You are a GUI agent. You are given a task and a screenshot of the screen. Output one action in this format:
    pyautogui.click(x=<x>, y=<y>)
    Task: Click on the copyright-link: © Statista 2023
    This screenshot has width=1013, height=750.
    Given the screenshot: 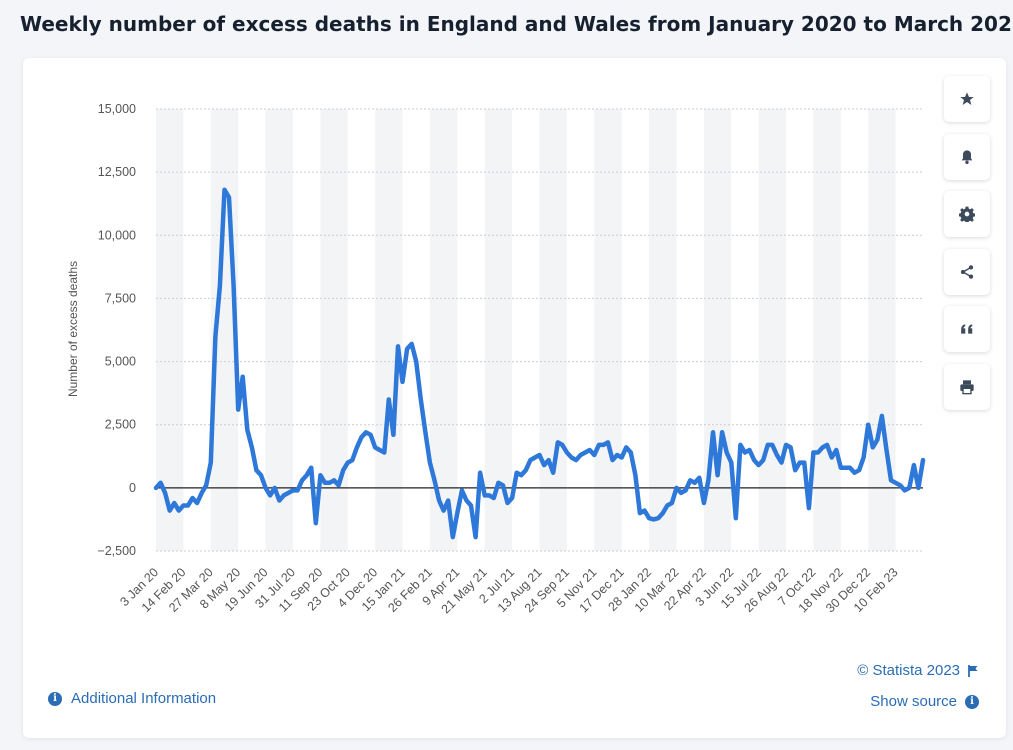 What is the action you would take?
    pyautogui.click(x=918, y=670)
    